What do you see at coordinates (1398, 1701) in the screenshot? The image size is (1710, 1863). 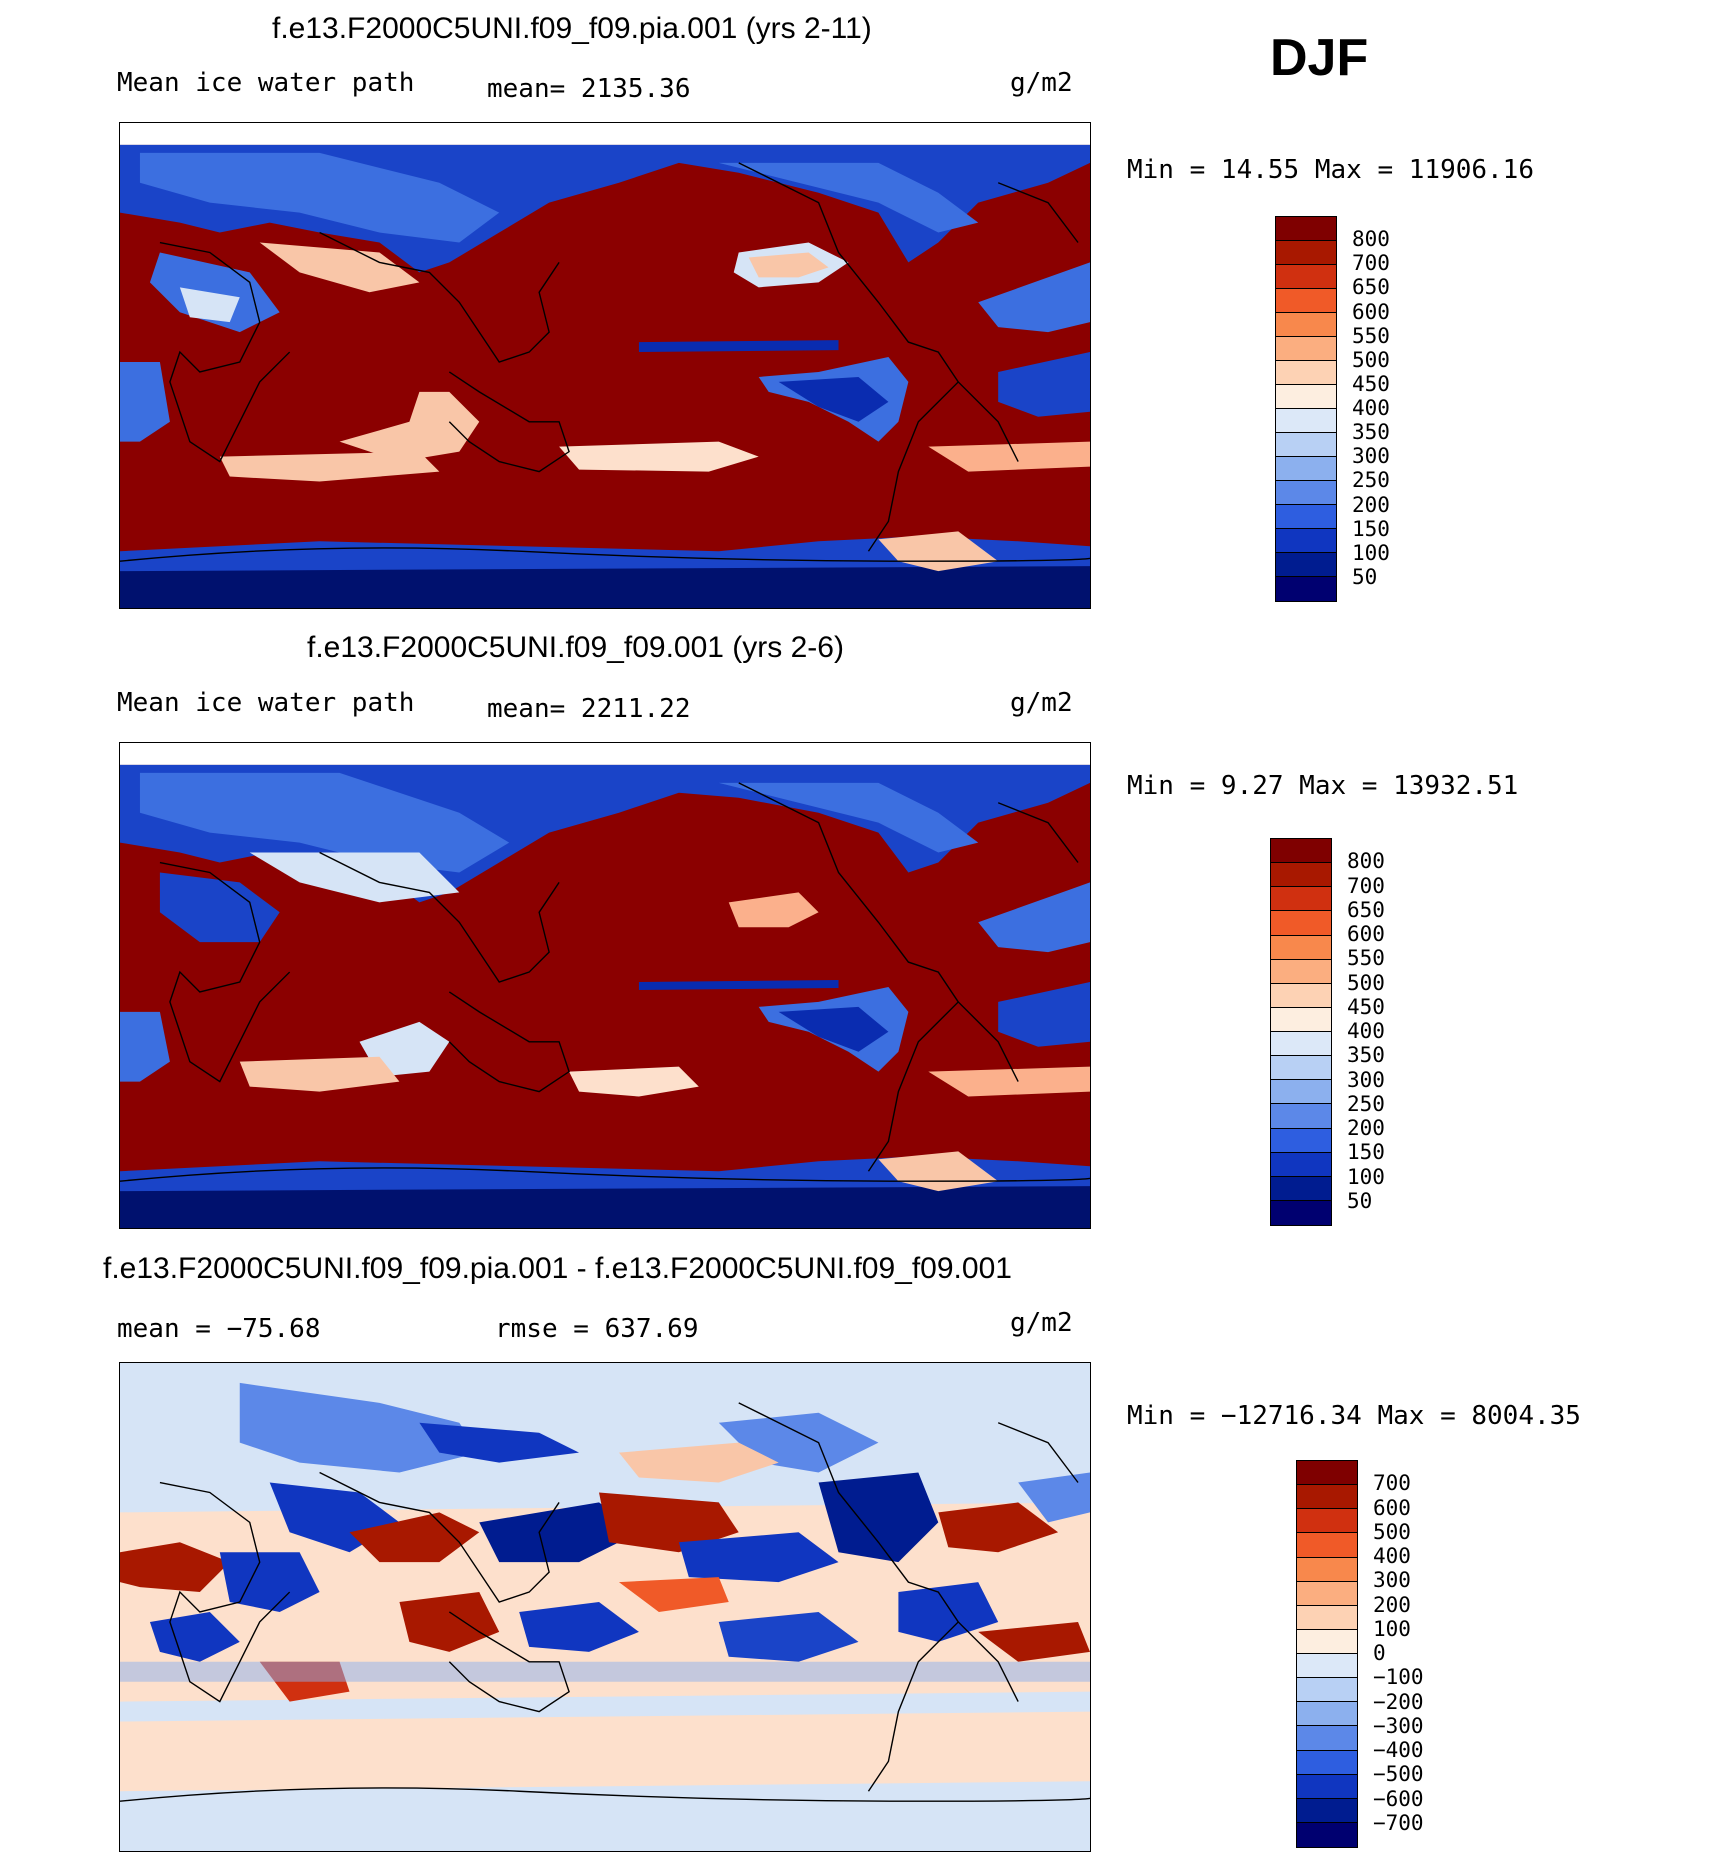 I see `colorbar-tick-label: −200` at bounding box center [1398, 1701].